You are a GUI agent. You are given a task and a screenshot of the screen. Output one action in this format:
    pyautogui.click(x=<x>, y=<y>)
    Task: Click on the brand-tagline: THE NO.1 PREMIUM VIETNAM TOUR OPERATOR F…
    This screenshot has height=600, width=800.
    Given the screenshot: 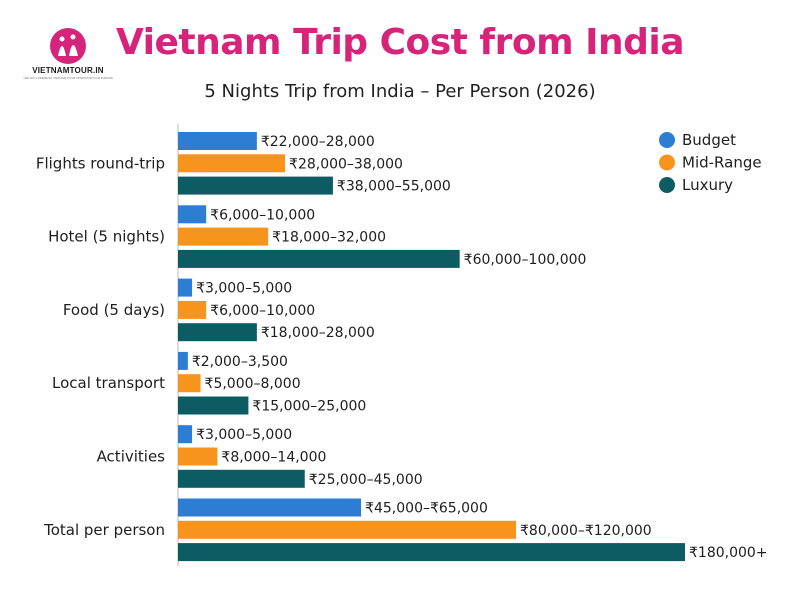 What is the action you would take?
    pyautogui.click(x=68, y=78)
    